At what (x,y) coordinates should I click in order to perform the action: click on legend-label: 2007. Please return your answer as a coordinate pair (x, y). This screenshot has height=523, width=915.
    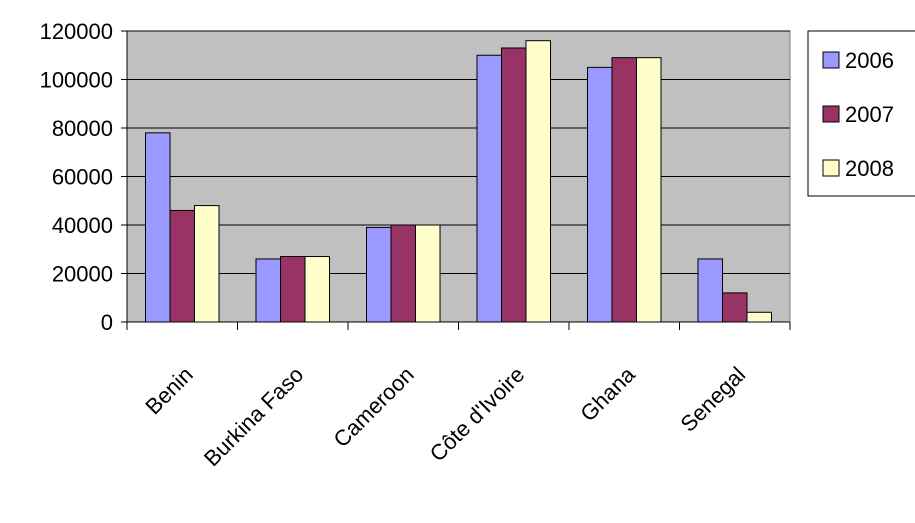
    Looking at the image, I should click on (869, 114).